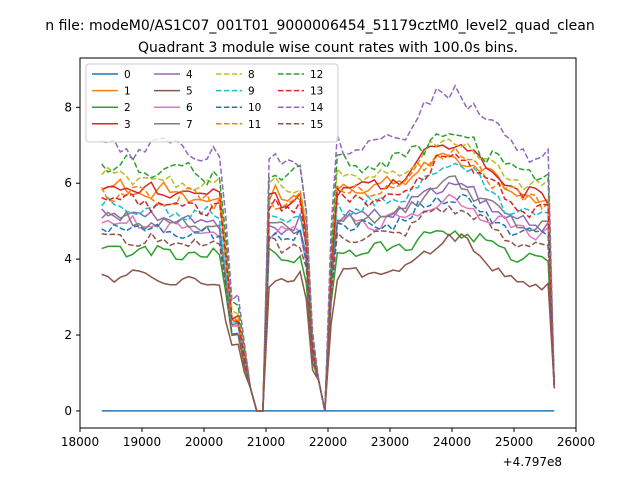 The image size is (640, 480). I want to click on legend-label-5: 5, so click(189, 92).